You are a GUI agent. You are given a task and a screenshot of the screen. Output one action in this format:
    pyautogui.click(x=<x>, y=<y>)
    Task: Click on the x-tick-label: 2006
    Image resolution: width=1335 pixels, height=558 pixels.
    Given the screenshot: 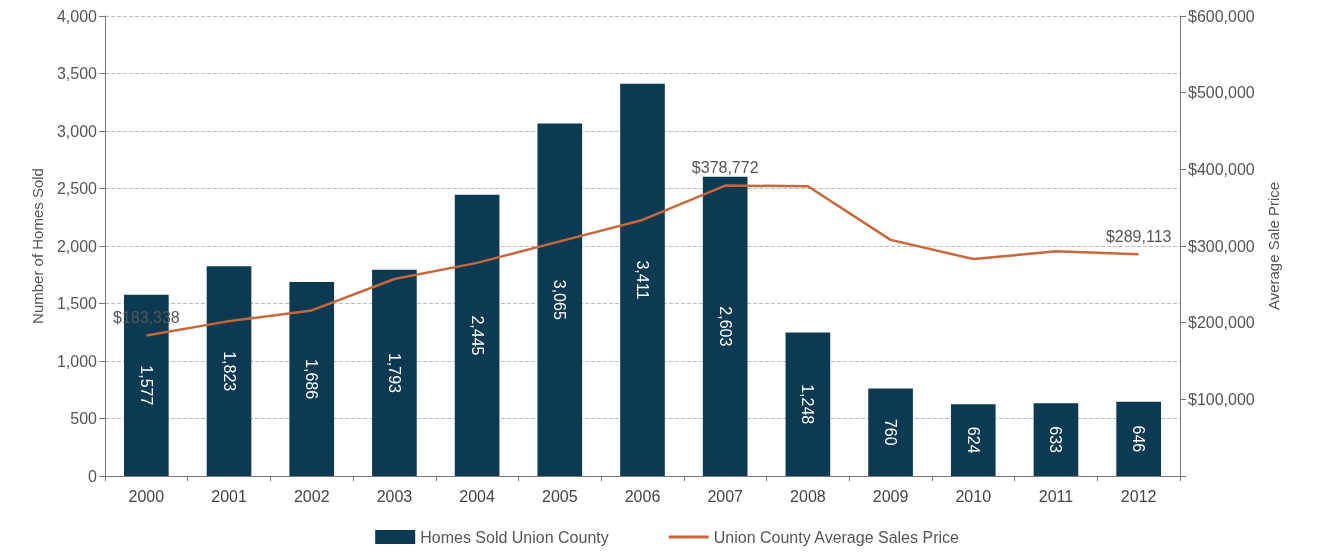 What is the action you would take?
    pyautogui.click(x=642, y=496)
    